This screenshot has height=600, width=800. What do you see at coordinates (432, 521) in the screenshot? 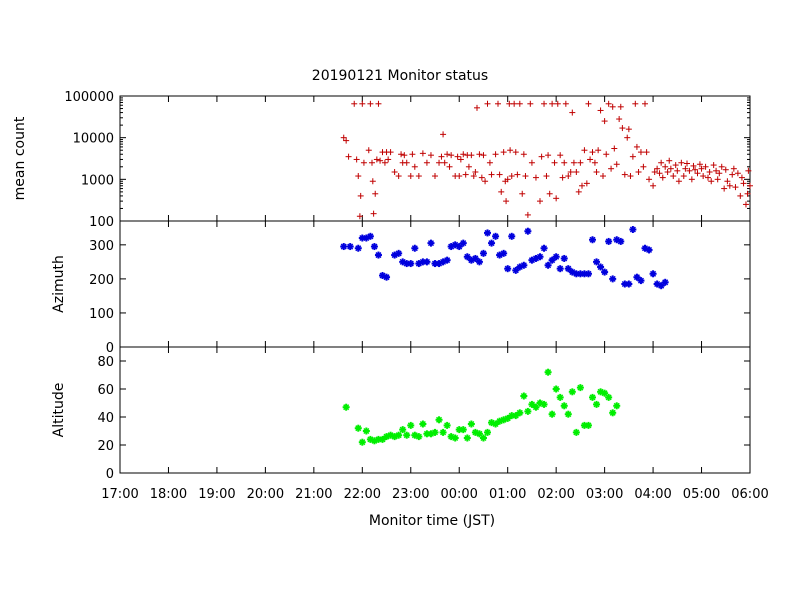
I see `x-axis-title: Monitor time (JST)` at bounding box center [432, 521].